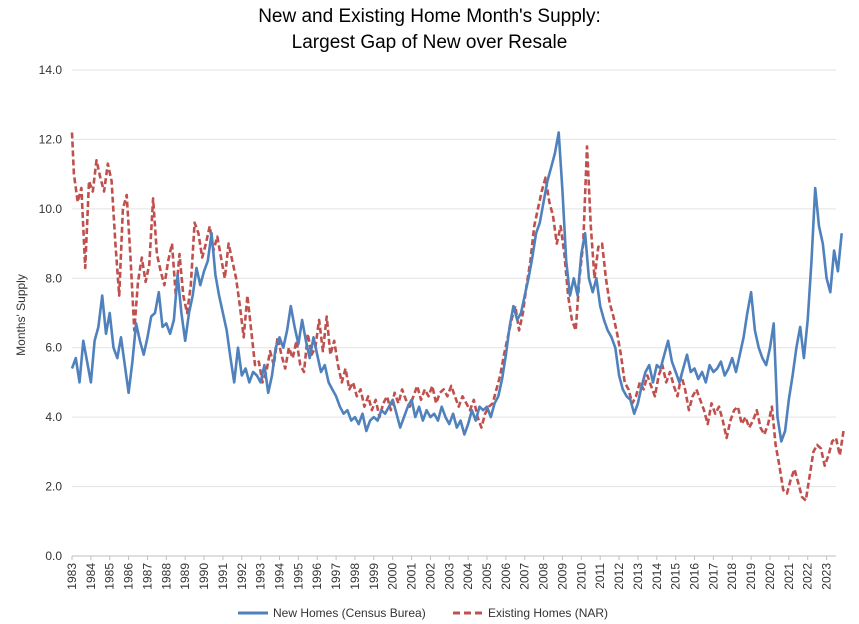  Describe the element at coordinates (581, 576) in the screenshot. I see `x-tick-label: 2010` at that location.